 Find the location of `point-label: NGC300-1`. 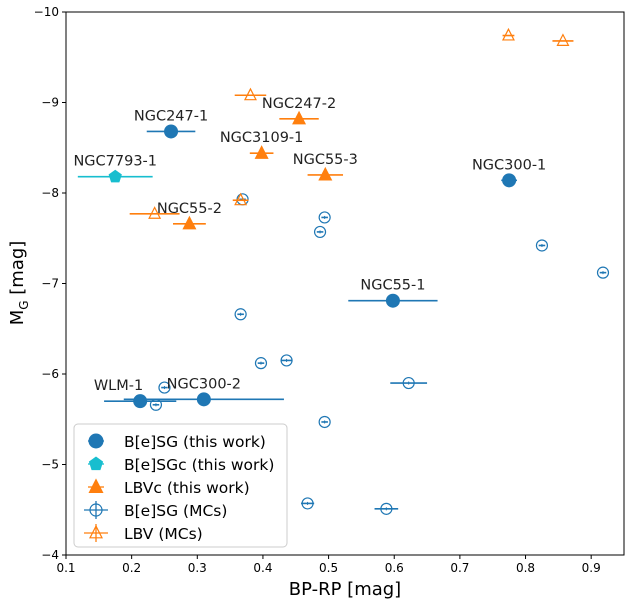

point-label: NGC300-1 is located at coordinates (509, 165).